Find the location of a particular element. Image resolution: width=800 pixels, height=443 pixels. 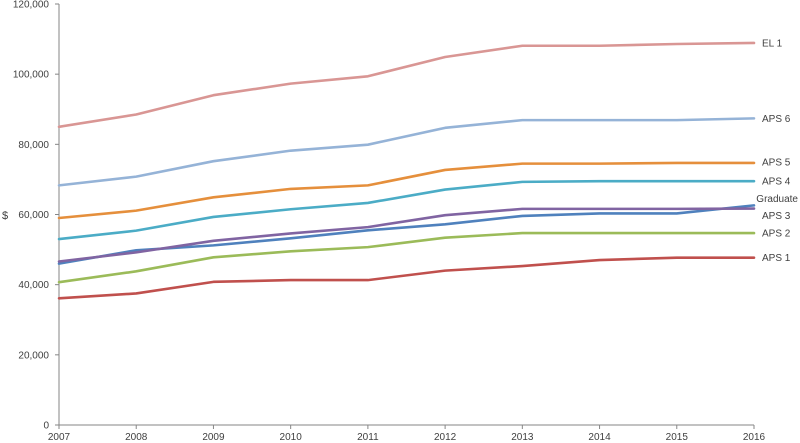

x-tick-label: 2013 is located at coordinates (522, 437).